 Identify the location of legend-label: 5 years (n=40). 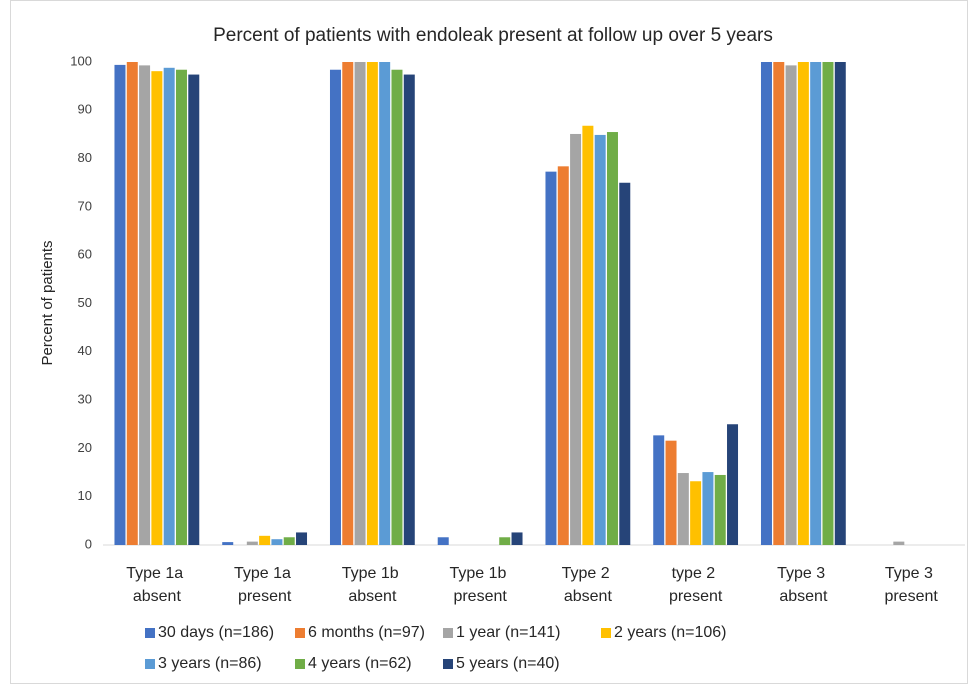
(508, 663).